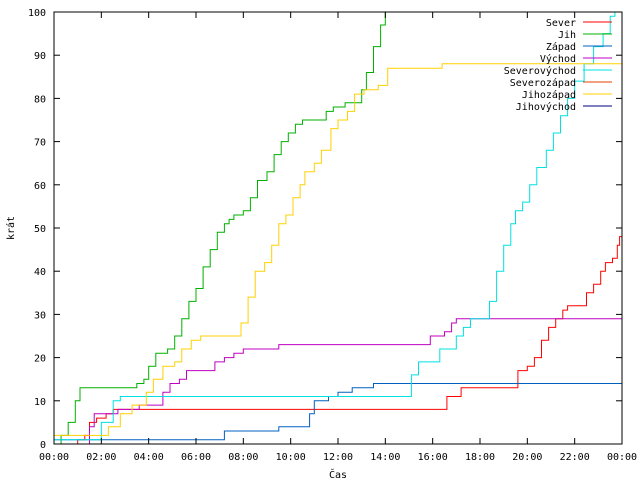 This screenshot has height=480, width=640. Describe the element at coordinates (527, 457) in the screenshot. I see `x-tick-label: 20:00` at that location.